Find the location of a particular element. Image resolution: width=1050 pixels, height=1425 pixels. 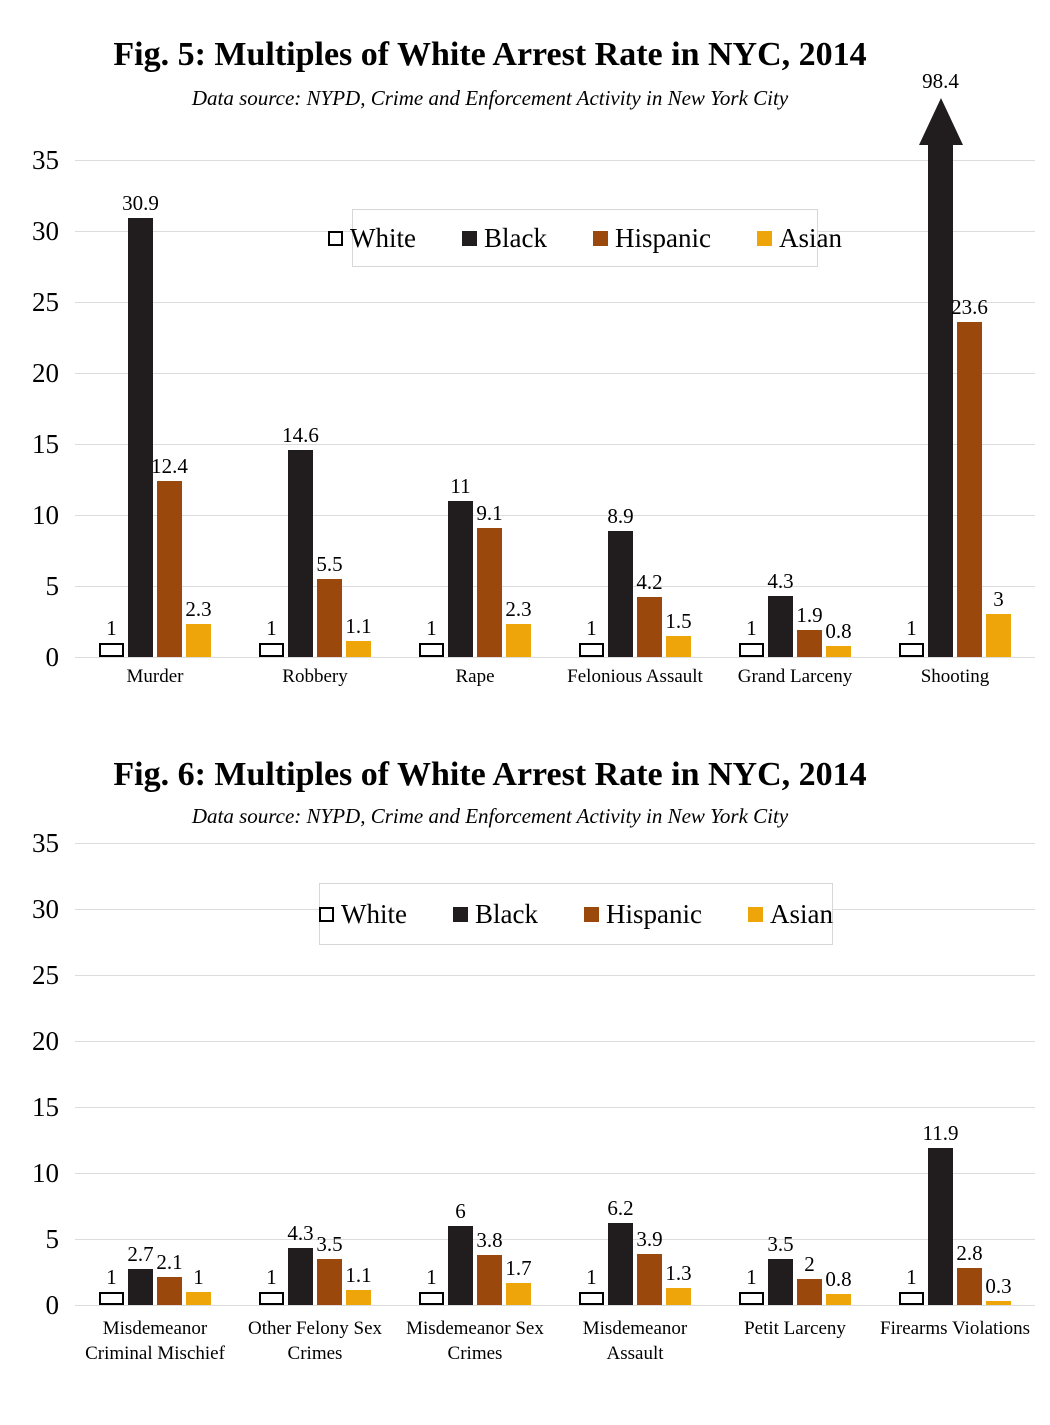

bar-value-label: 11 is located at coordinates (460, 485).